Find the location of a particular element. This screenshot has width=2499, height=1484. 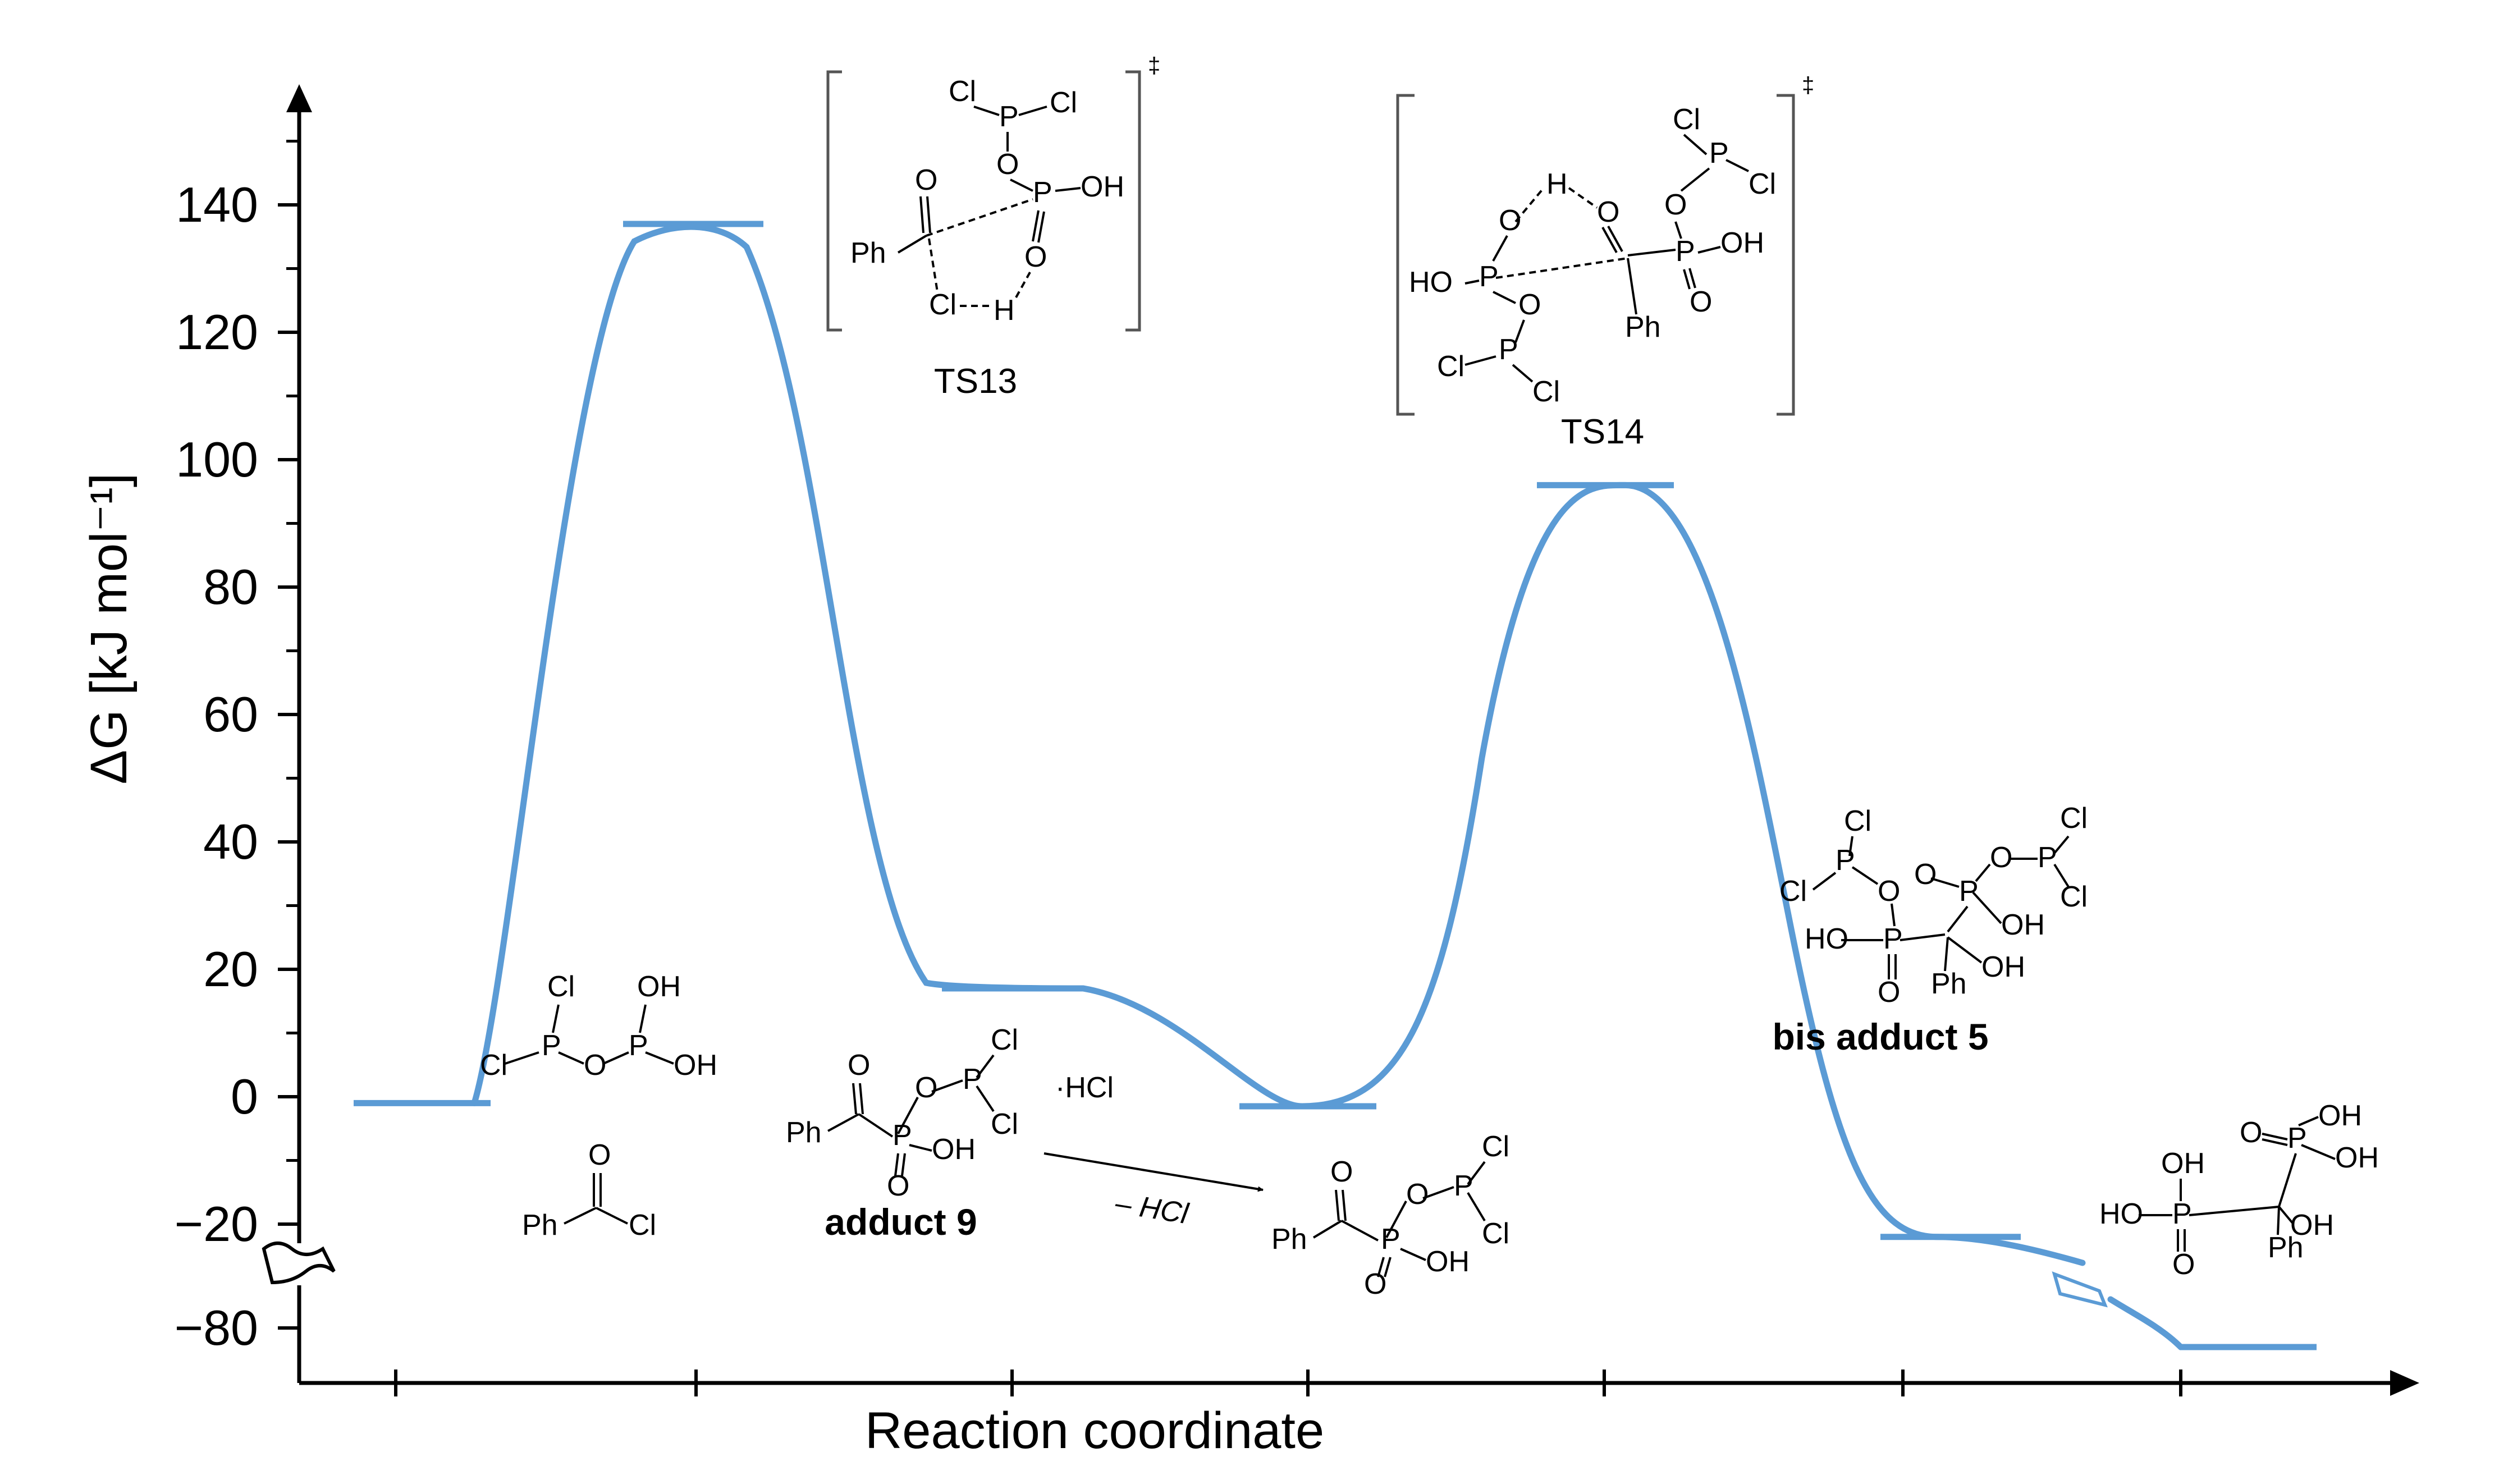

ts13-ph: Ph is located at coordinates (868, 253).